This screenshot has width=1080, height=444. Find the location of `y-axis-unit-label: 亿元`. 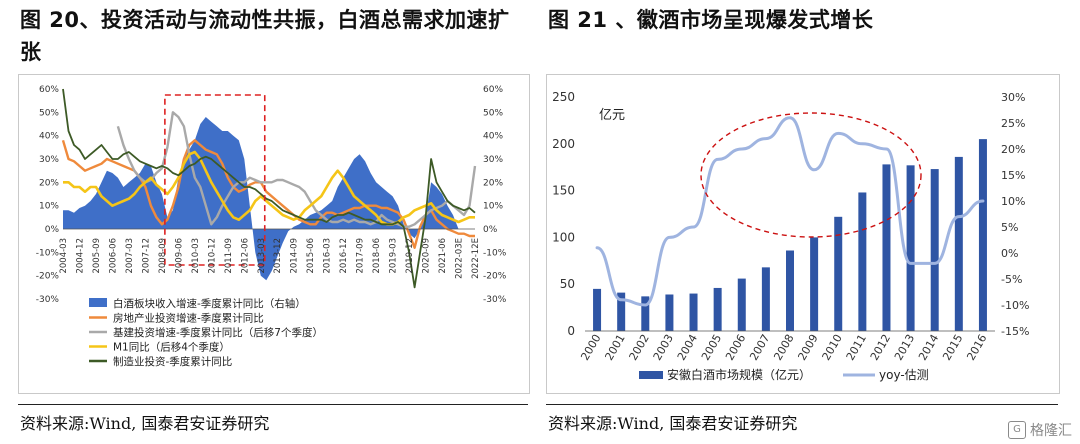

y-axis-unit-label: 亿元 is located at coordinates (612, 115).